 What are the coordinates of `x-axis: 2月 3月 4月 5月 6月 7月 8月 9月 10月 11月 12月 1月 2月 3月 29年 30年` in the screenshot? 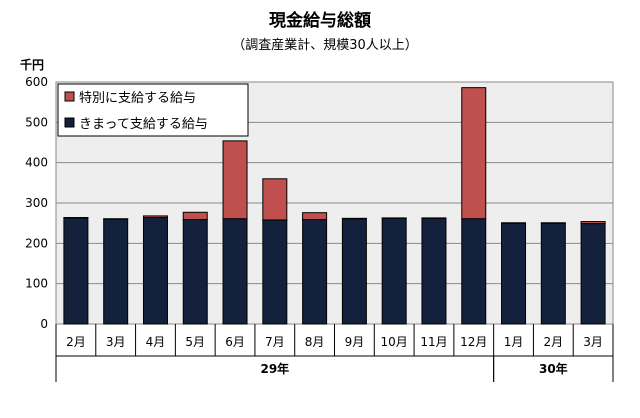 It's located at (334, 353).